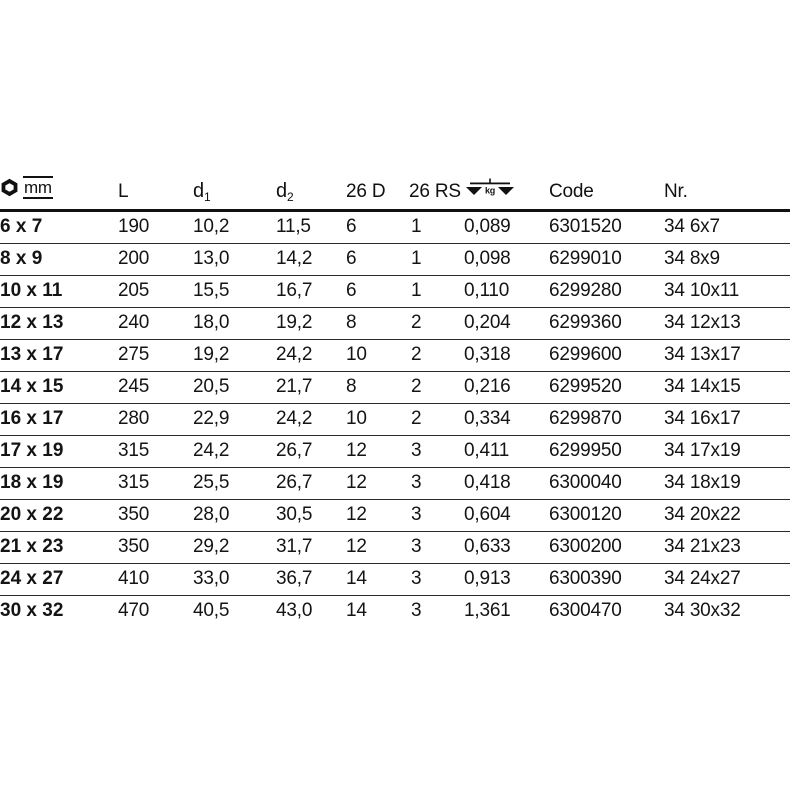 This screenshot has height=800, width=800. What do you see at coordinates (702, 611) in the screenshot?
I see `cell-nr: 34 30x32` at bounding box center [702, 611].